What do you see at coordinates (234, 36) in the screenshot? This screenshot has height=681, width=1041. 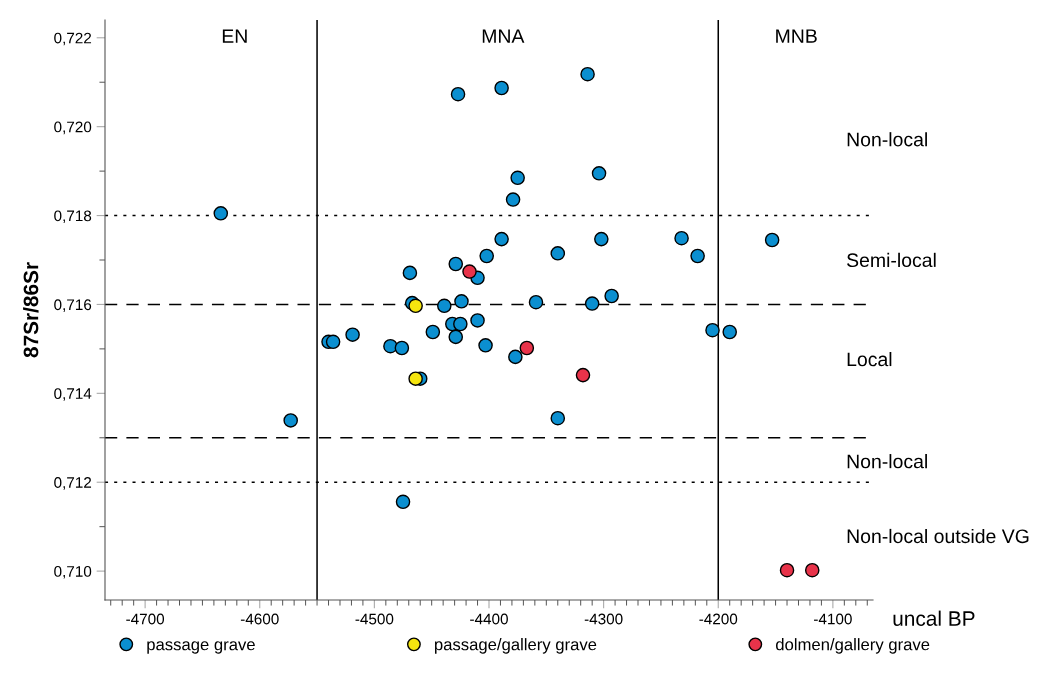 I see `annotation: EN` at bounding box center [234, 36].